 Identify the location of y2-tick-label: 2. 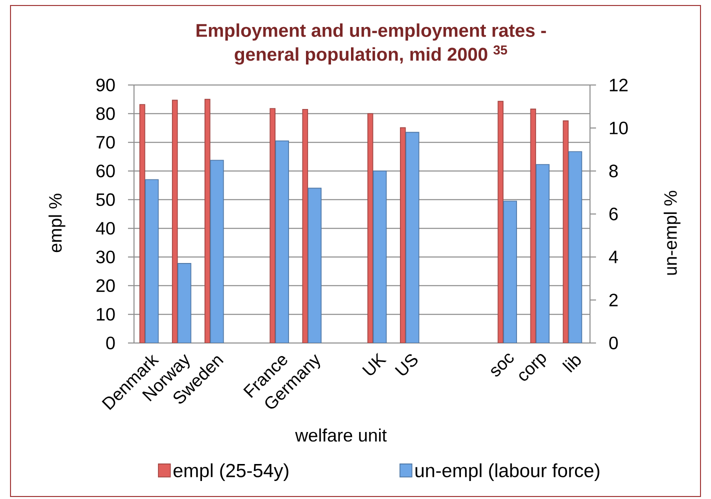
(613, 300).